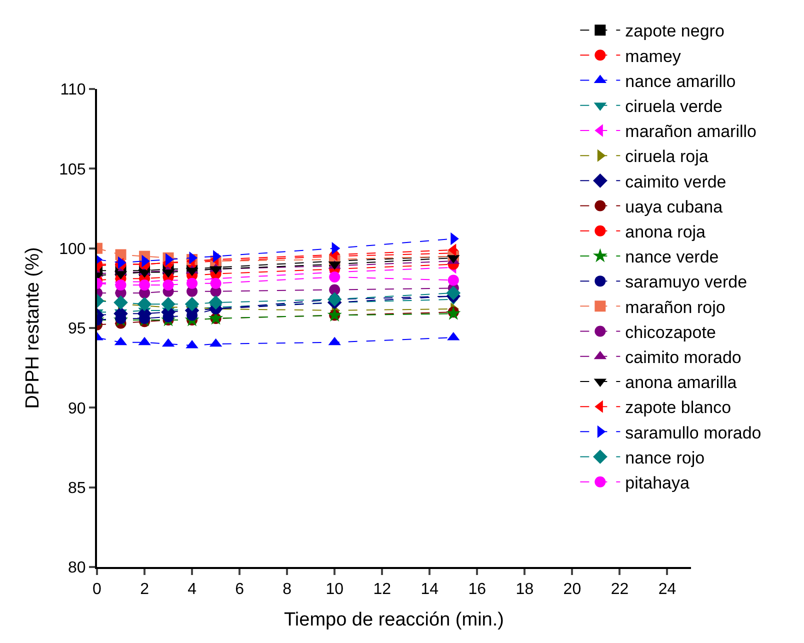 The height and width of the screenshot is (643, 804). What do you see at coordinates (674, 206) in the screenshot?
I see `legend-label: uaya cubana` at bounding box center [674, 206].